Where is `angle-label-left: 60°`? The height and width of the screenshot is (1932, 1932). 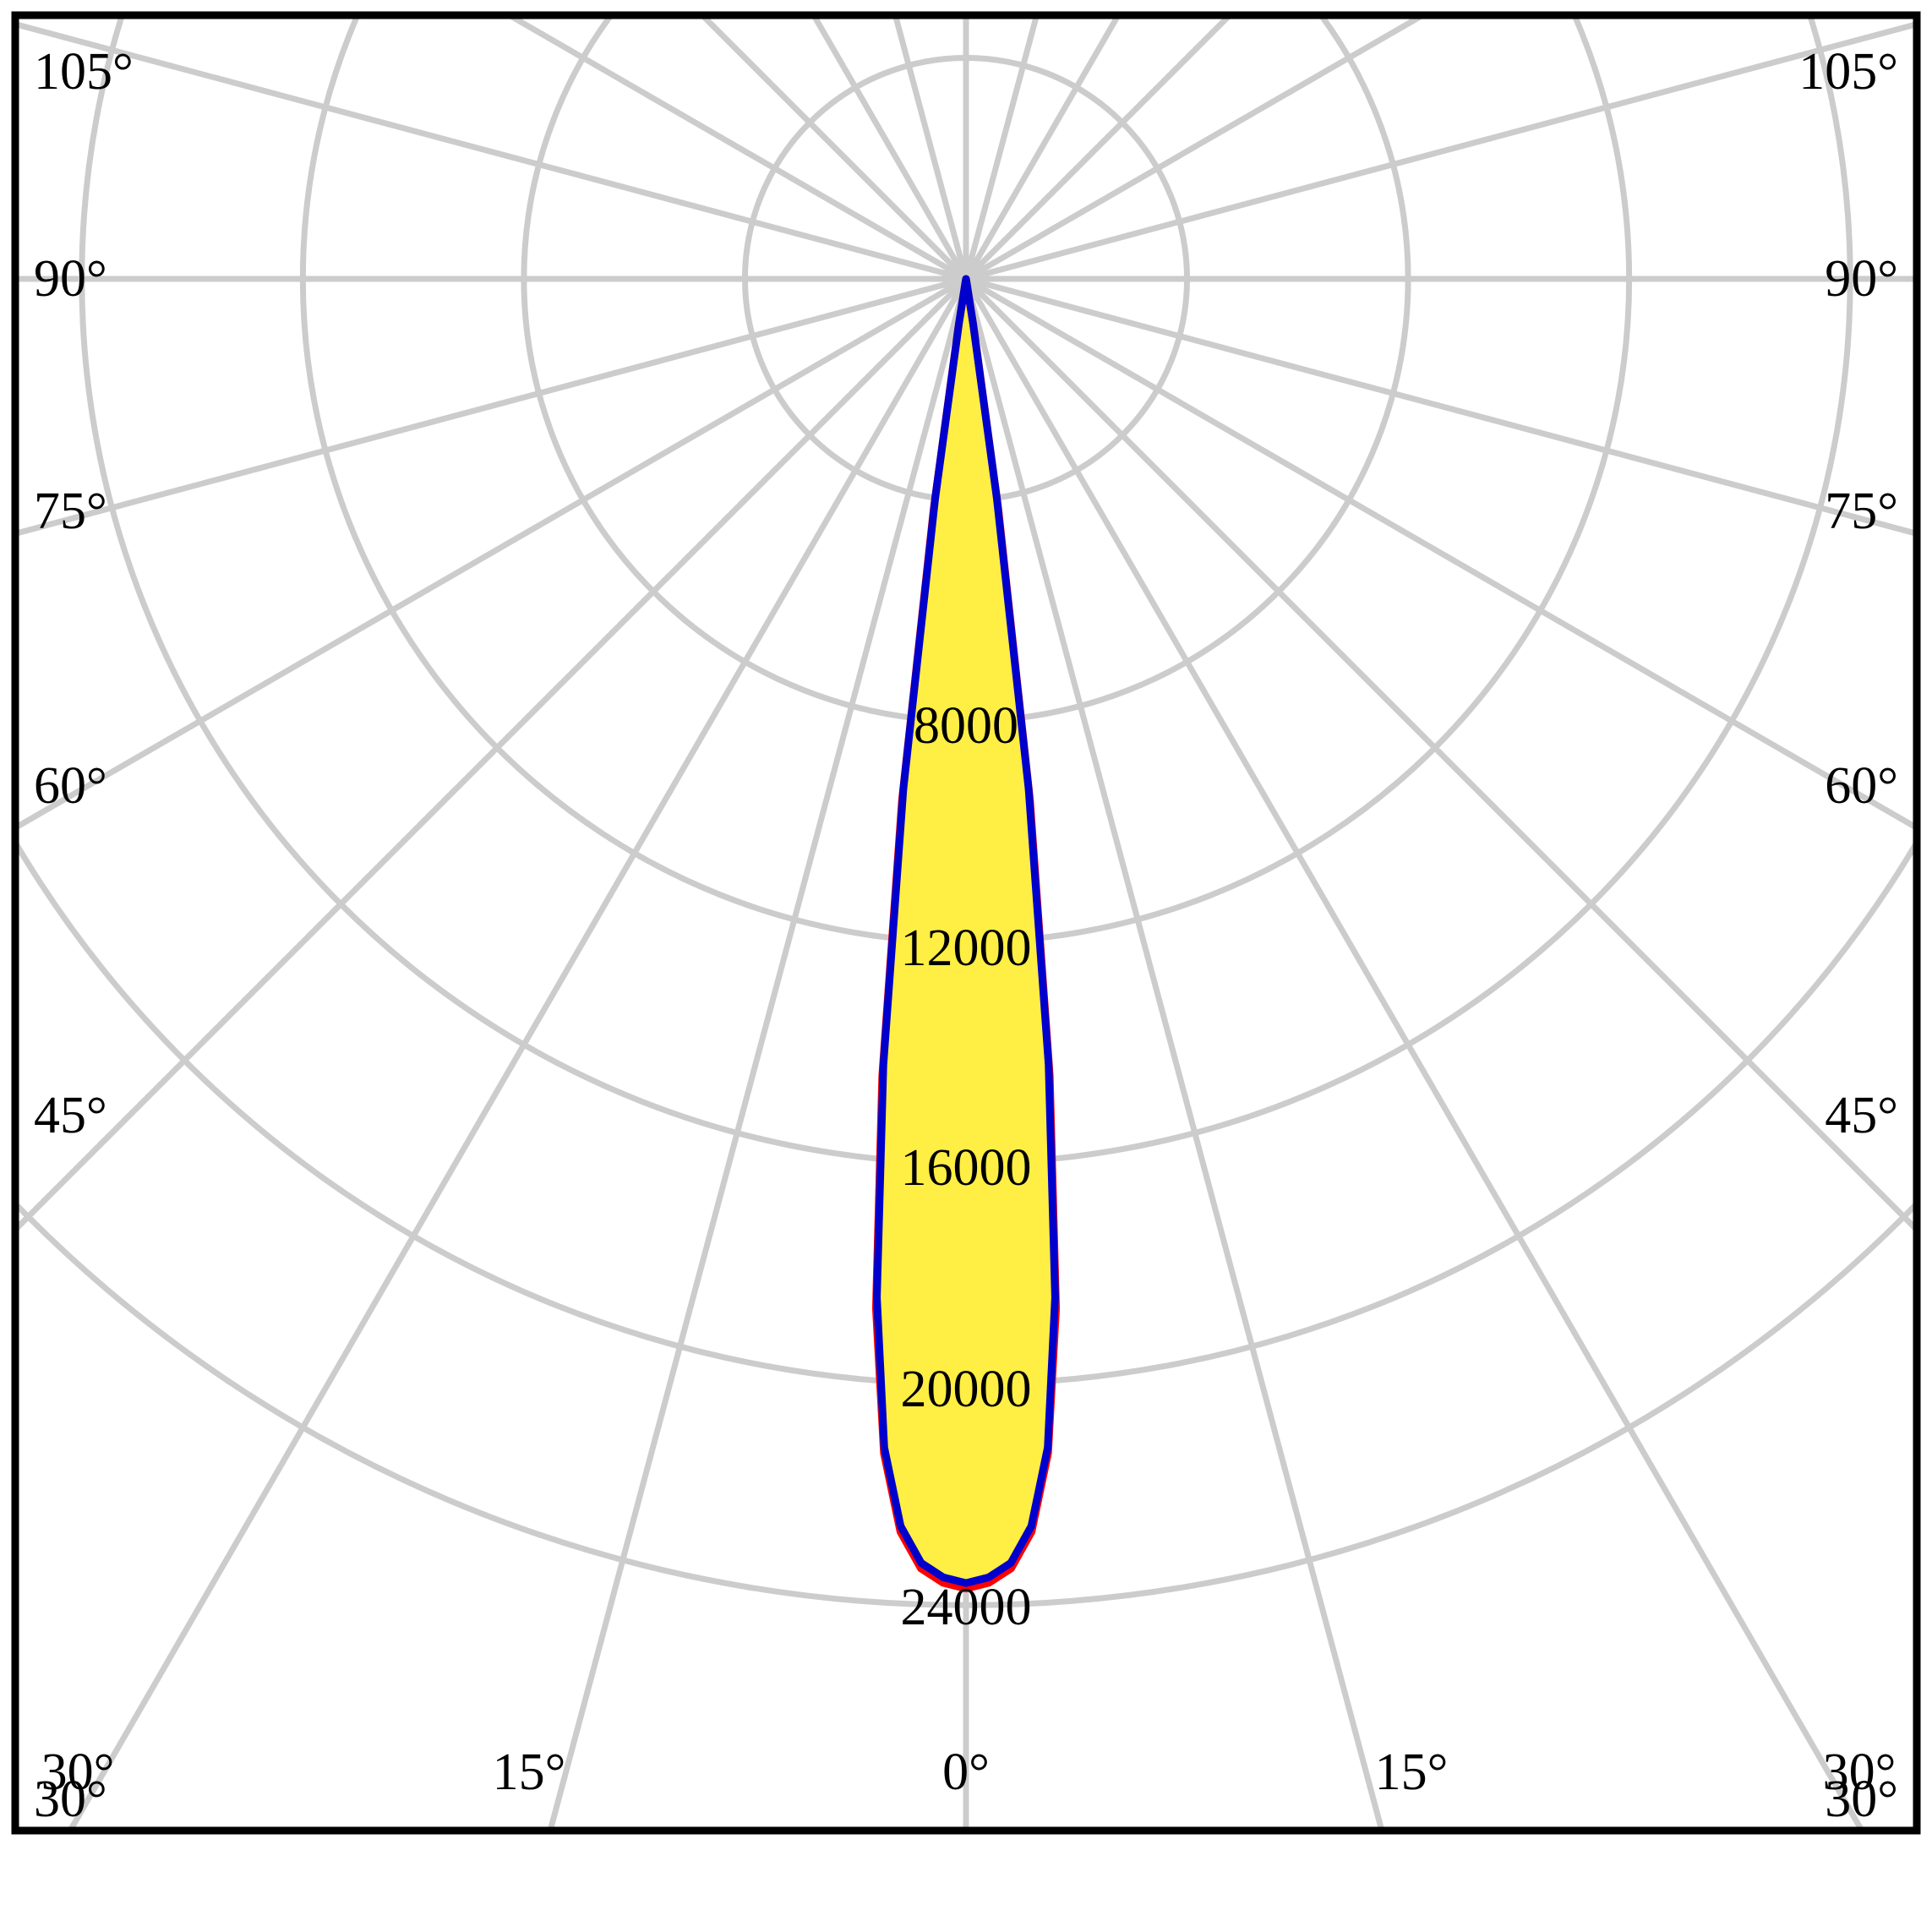 angle-label-left: 60° is located at coordinates (70, 786).